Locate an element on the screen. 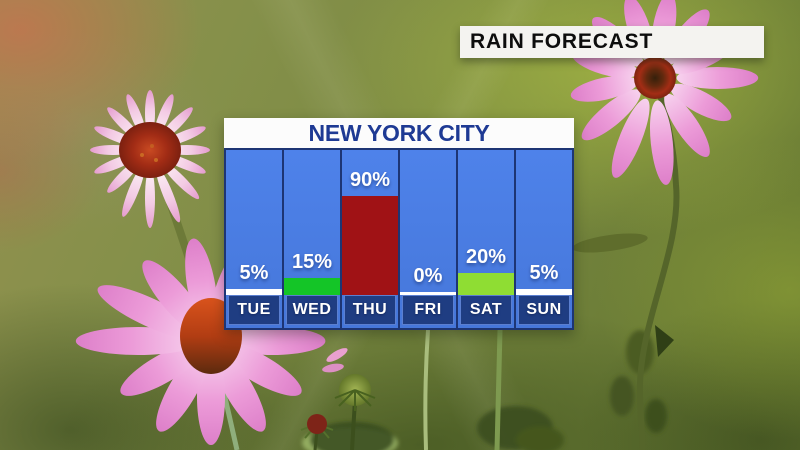 The image size is (800, 450). panel-header: NEW YORK CITY is located at coordinates (399, 133).